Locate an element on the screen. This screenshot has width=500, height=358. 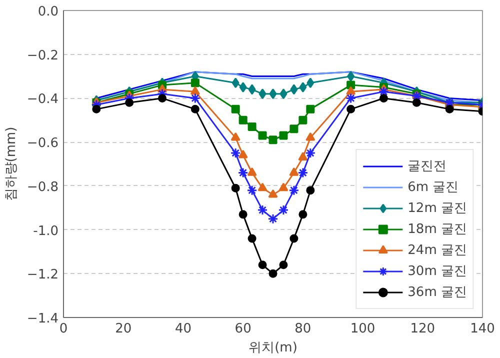
y-tick-label: −1.2 is located at coordinates (42, 275).